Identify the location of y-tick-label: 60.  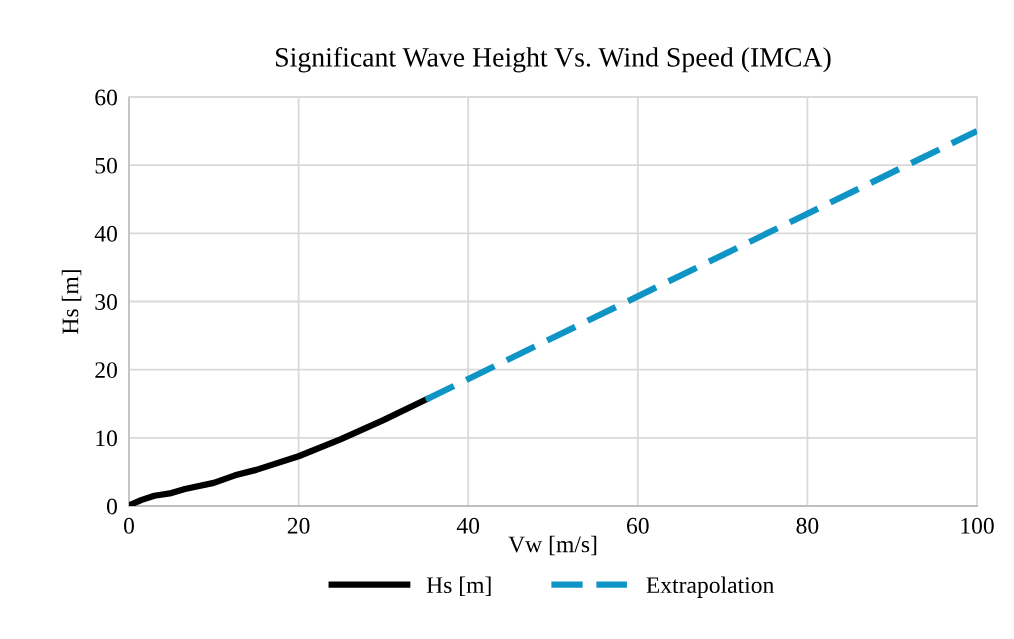
(106, 97).